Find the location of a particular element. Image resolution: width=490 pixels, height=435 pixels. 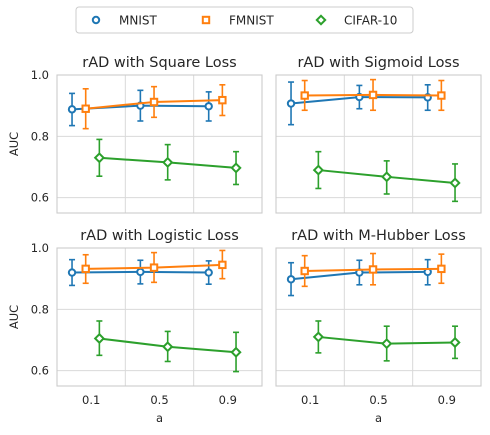

legend-label: MNIST is located at coordinates (138, 21).